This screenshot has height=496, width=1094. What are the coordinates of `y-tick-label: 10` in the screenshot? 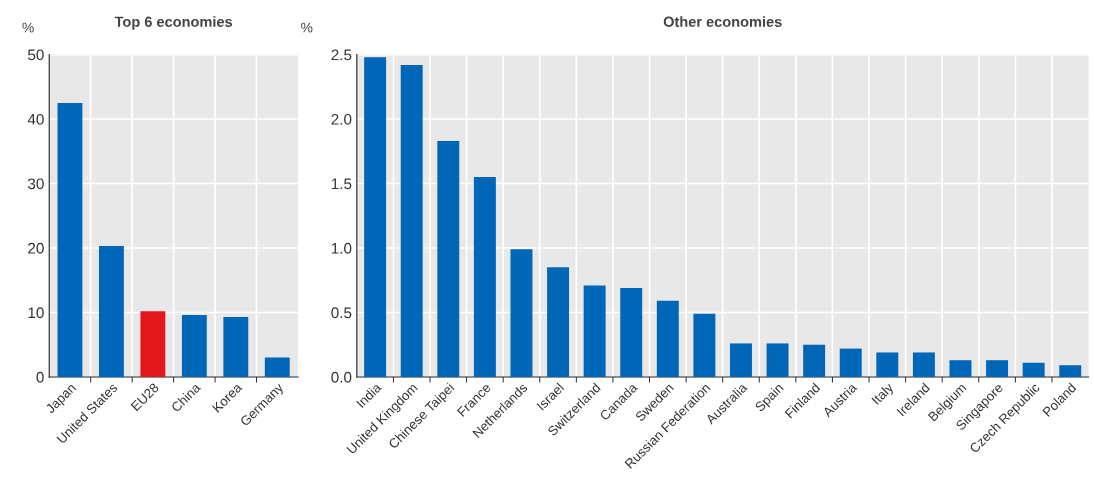 It's located at (36, 313).